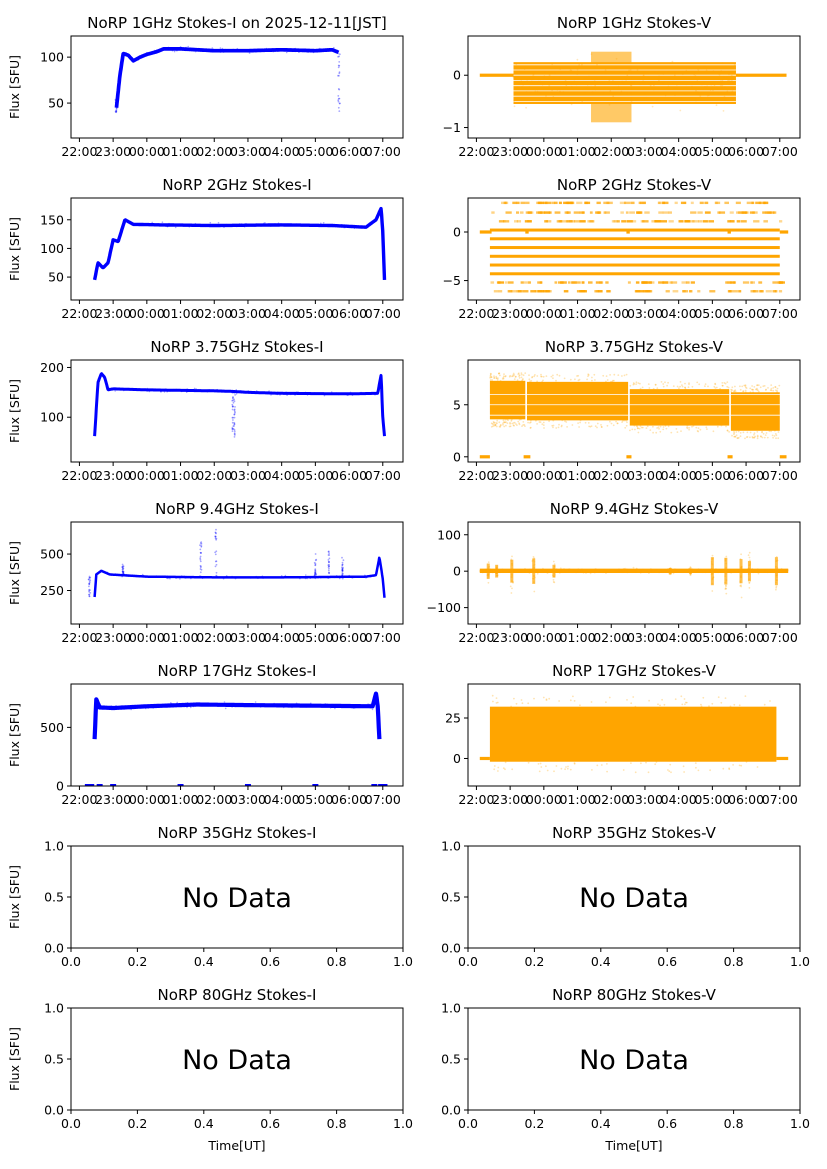 The width and height of the screenshot is (827, 1169). What do you see at coordinates (239, 404) in the screenshot?
I see `data-series-i` at bounding box center [239, 404].